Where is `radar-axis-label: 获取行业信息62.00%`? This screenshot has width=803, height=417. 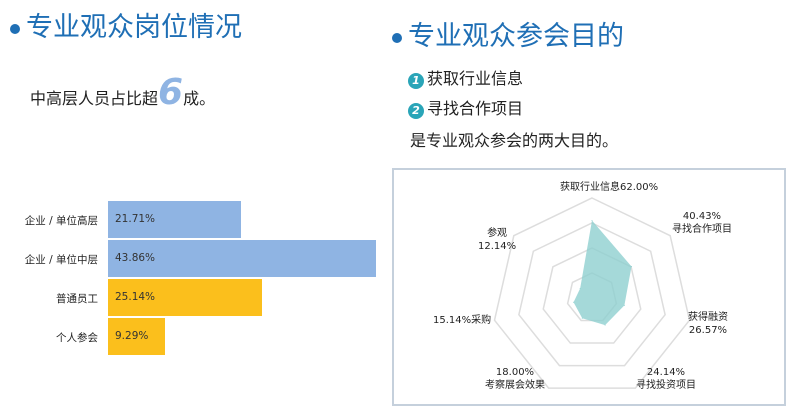 radar-axis-label: 获取行业信息62.00% is located at coordinates (609, 187).